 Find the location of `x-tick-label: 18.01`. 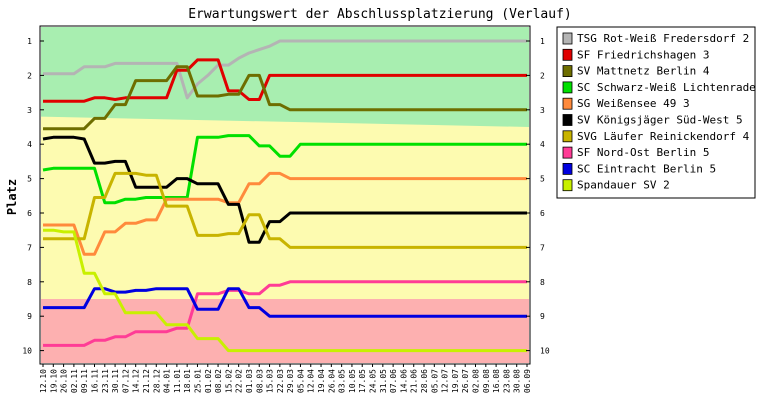

x-tick-label: 18.01 is located at coordinates (187, 381).